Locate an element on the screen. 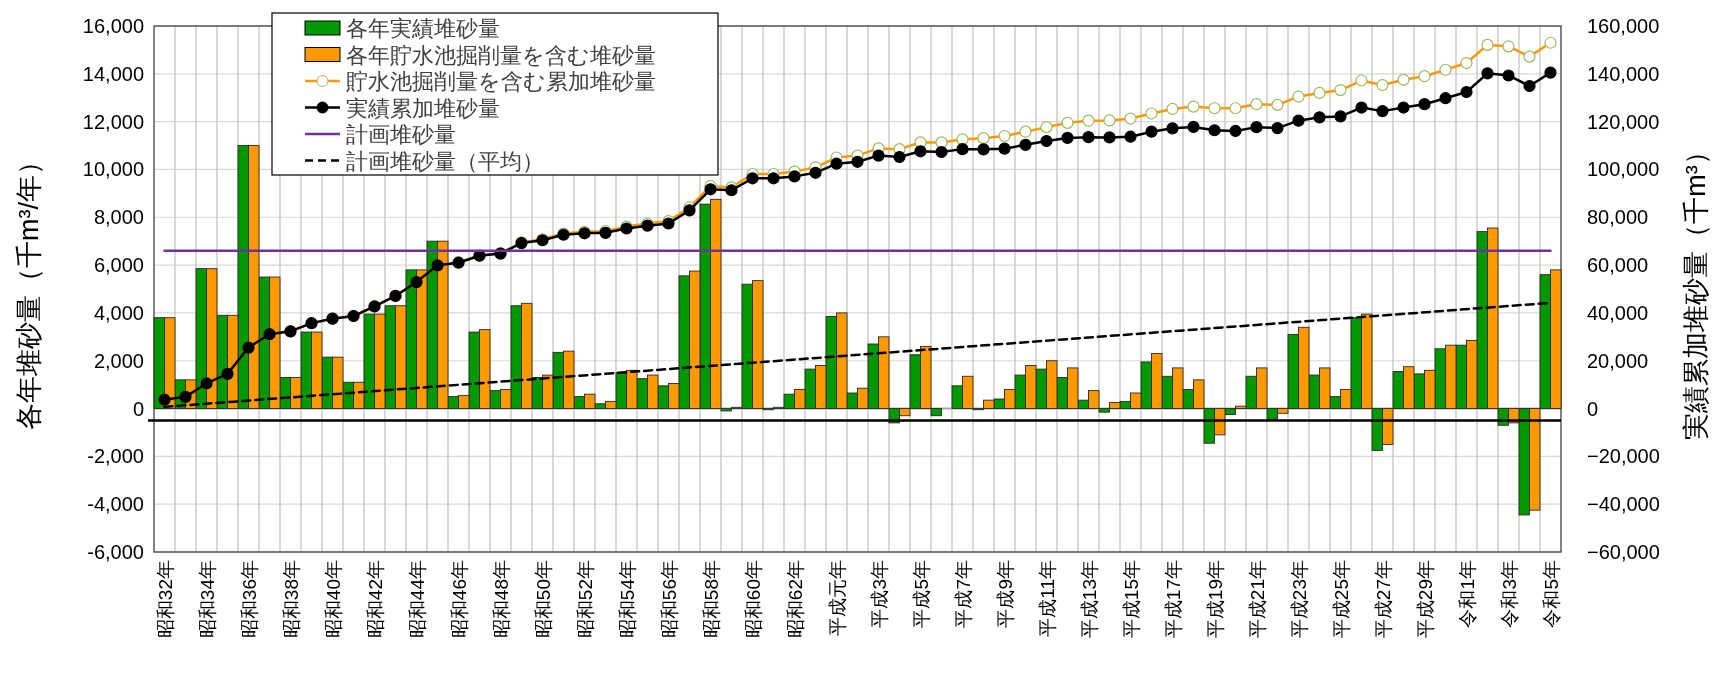 The height and width of the screenshot is (680, 1722). y-tick-label: 8,000 is located at coordinates (118, 217).